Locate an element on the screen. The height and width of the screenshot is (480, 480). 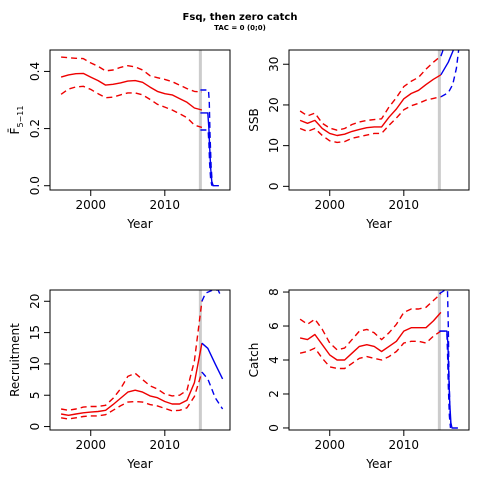
catch-y-tick-label: 0 is located at coordinates (274, 428).